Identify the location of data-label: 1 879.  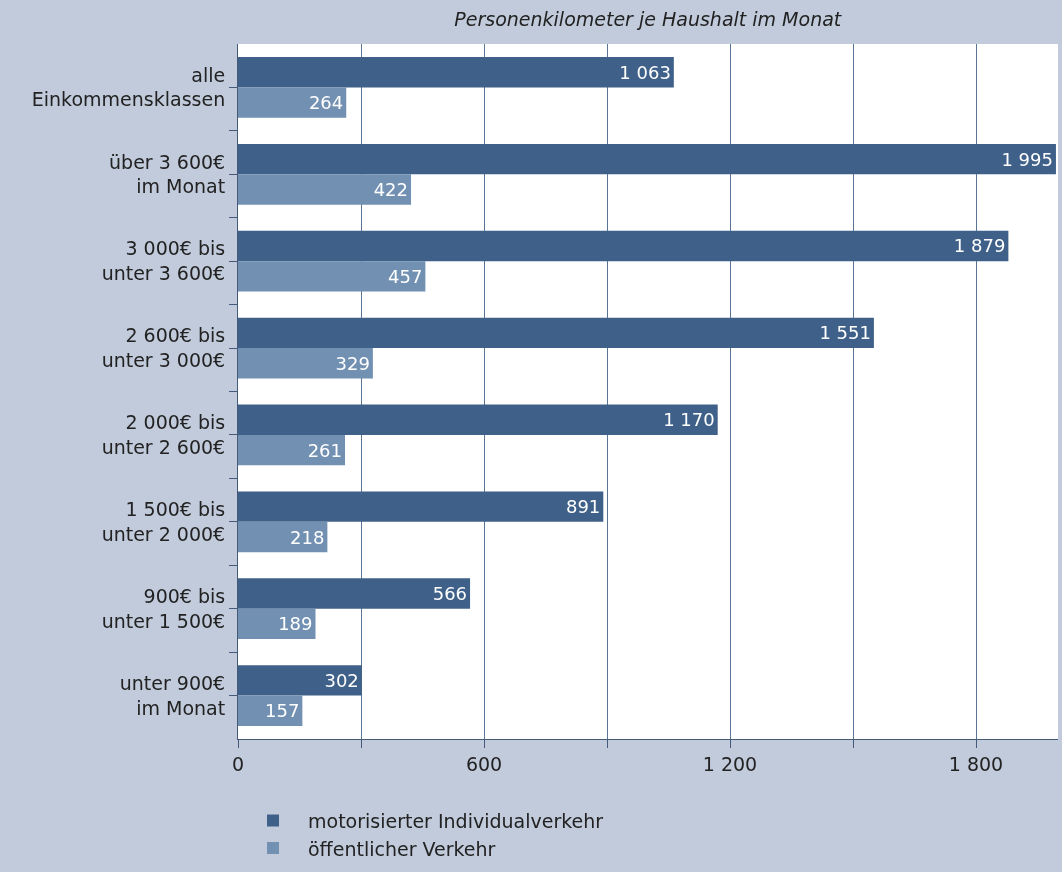
(979, 246).